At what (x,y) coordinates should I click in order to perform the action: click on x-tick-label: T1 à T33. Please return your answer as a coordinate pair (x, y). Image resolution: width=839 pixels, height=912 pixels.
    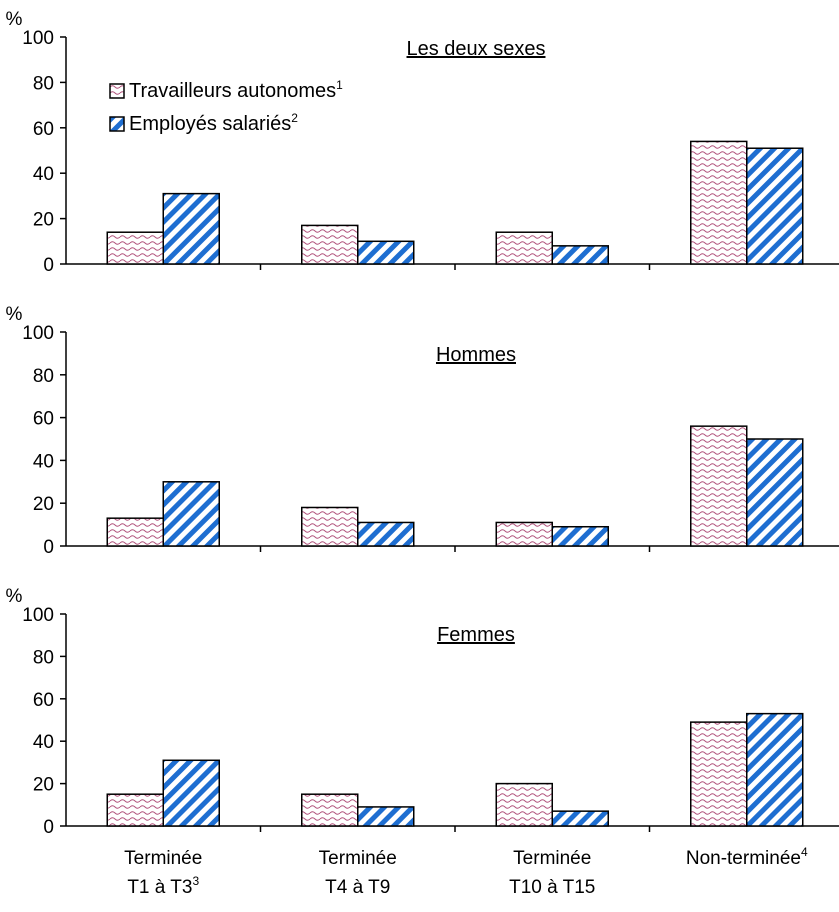
    Looking at the image, I should click on (163, 886).